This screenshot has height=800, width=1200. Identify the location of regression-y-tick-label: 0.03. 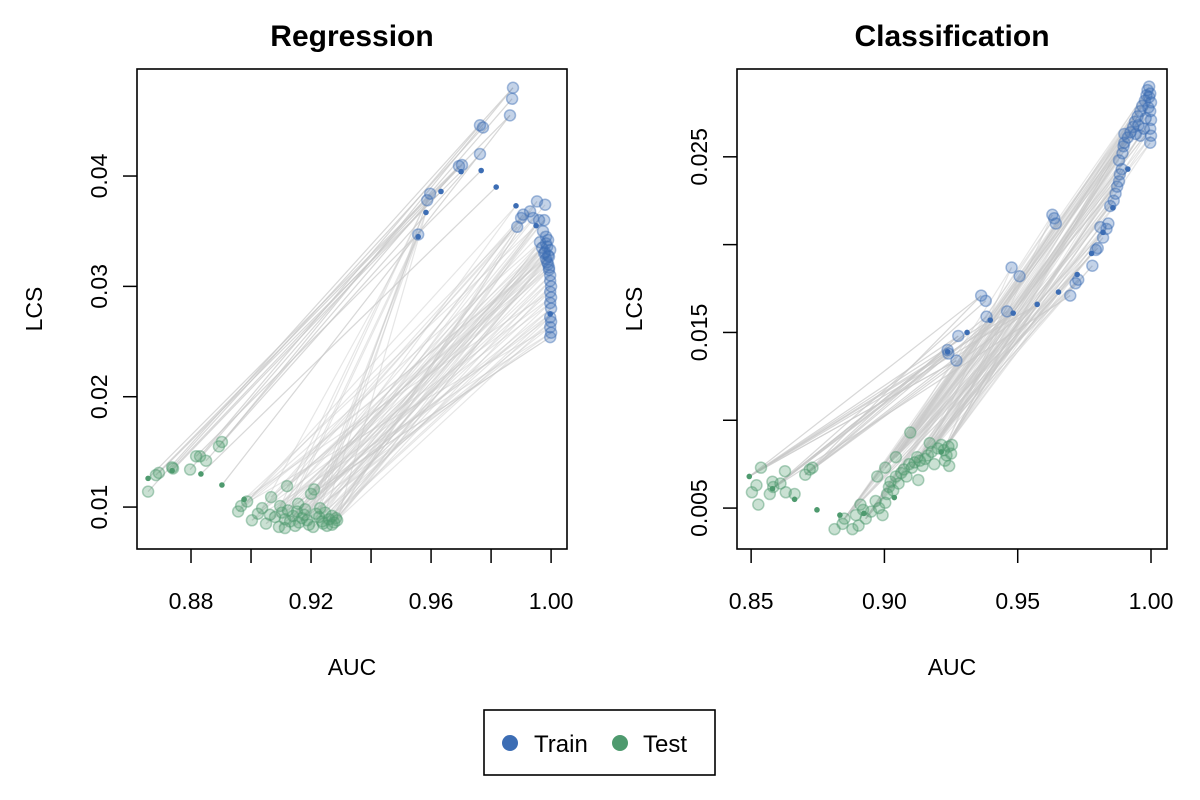
(99, 286).